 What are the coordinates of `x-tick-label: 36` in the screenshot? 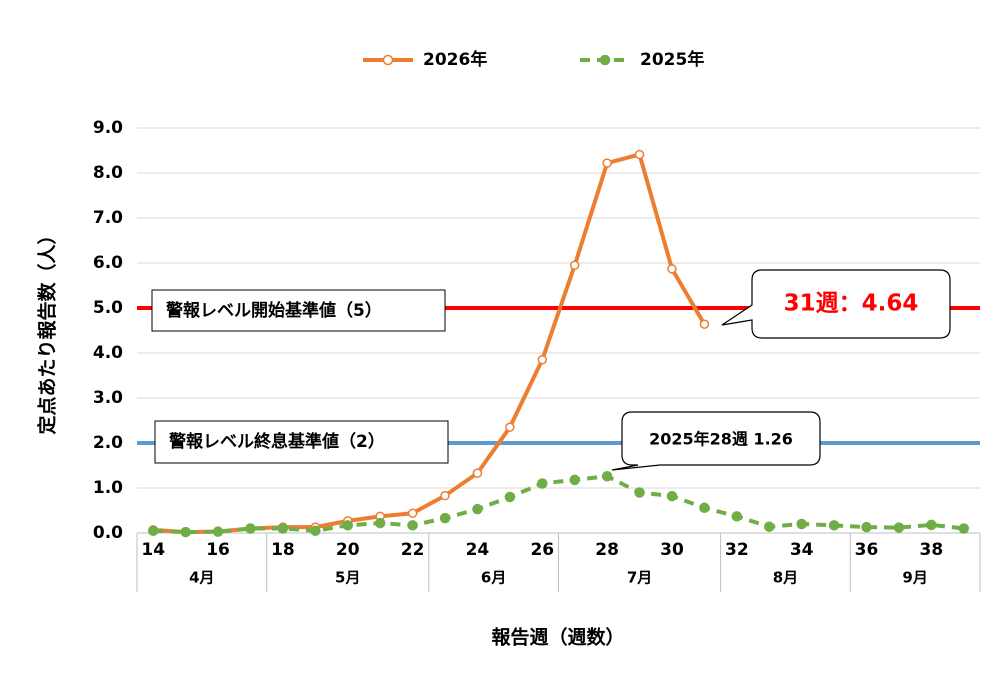 It's located at (867, 550).